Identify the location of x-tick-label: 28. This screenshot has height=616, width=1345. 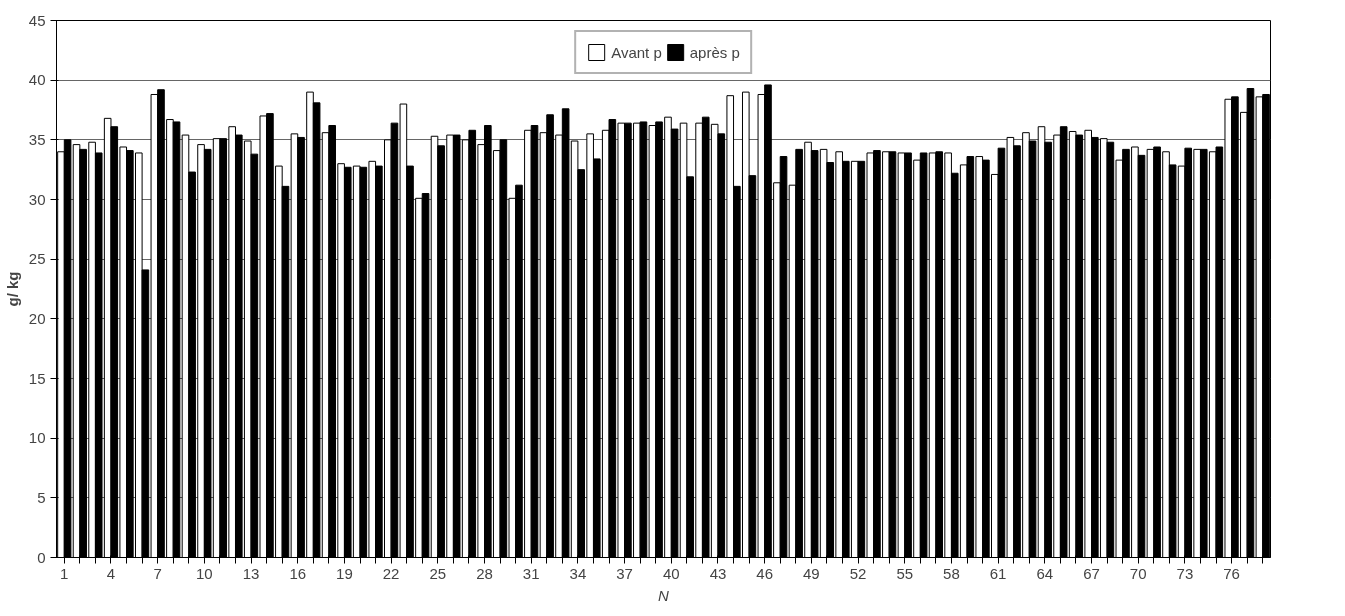
(484, 573).